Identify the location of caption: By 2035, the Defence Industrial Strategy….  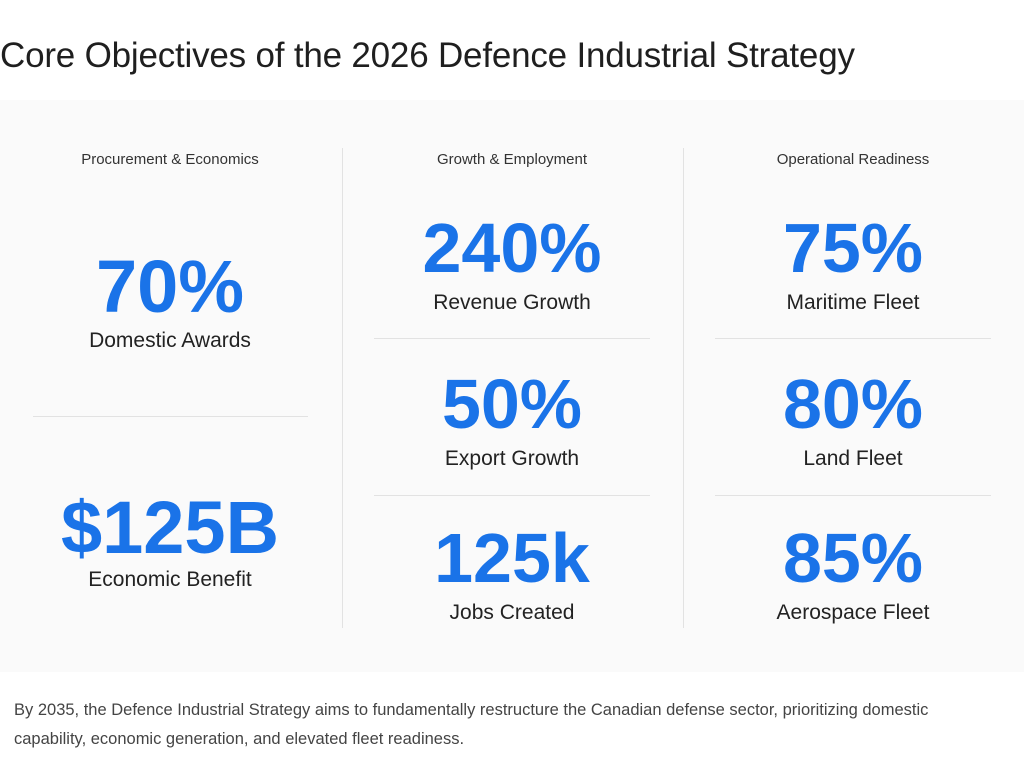
(471, 724).